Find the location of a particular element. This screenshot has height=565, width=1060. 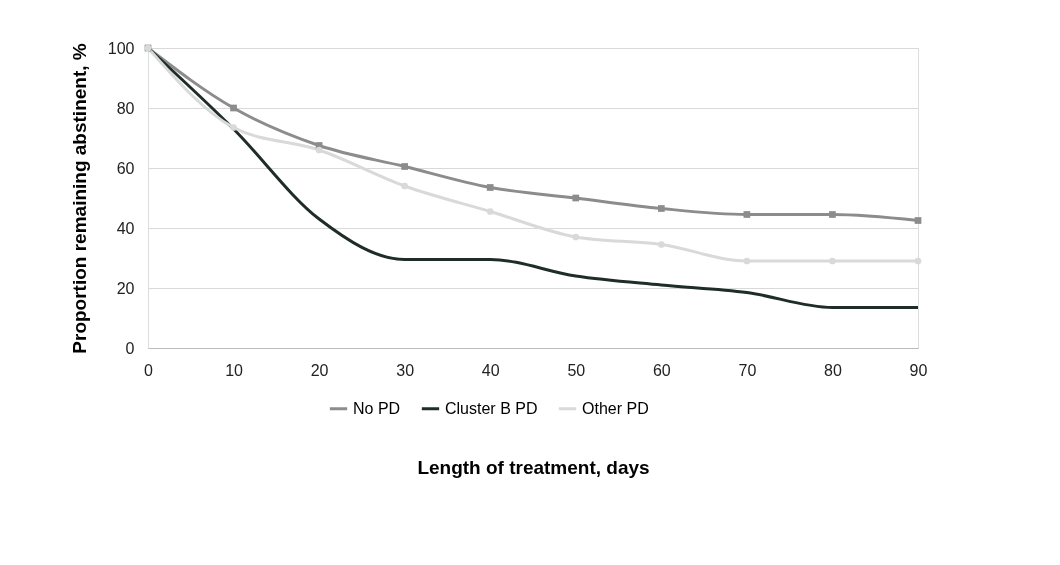

y-tick-label: 20 is located at coordinates (125, 288).